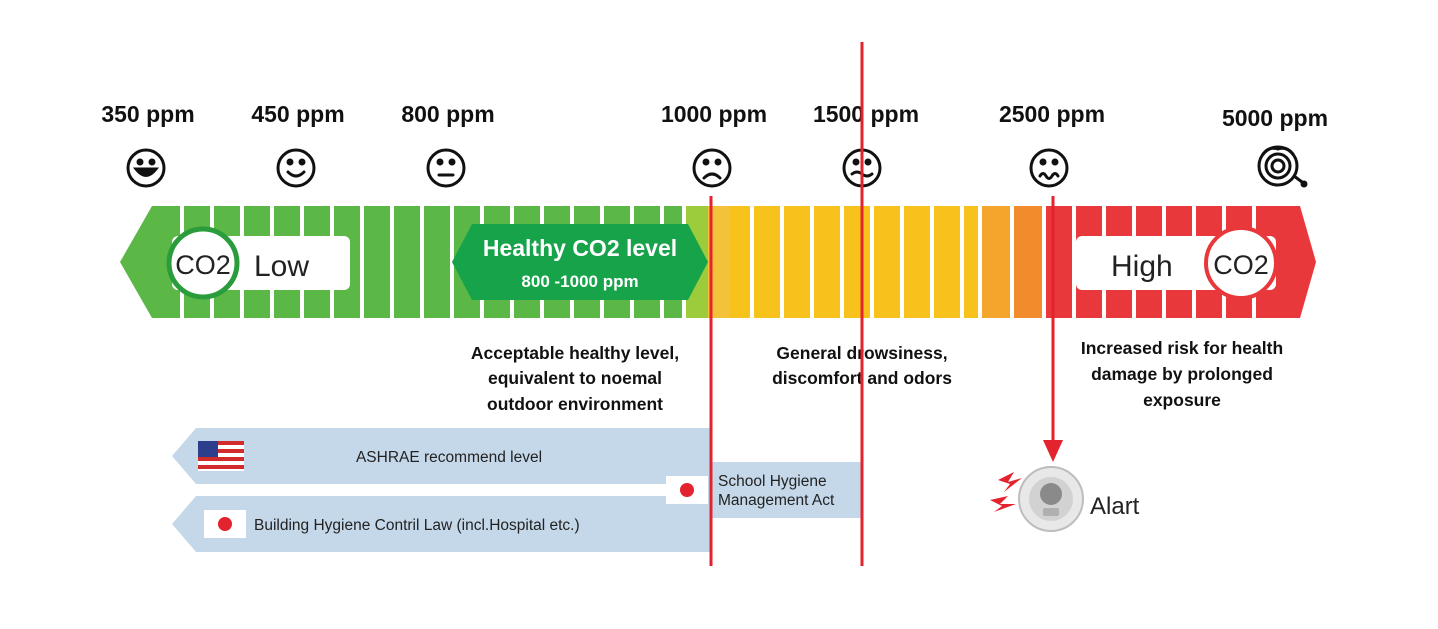 The height and width of the screenshot is (629, 1438). I want to click on svg-text: Increased risk for health, so click(1182, 348).